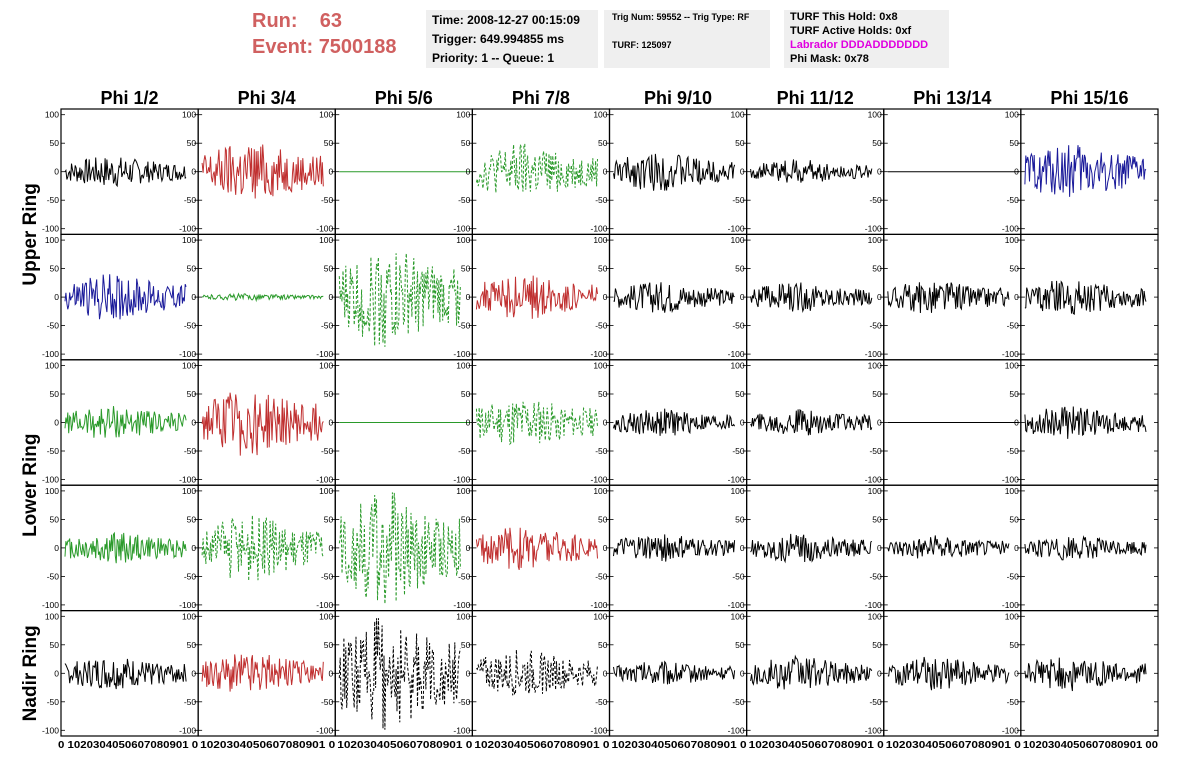 The height and width of the screenshot is (772, 1196). I want to click on x-tick-labels: 0 1020304050607080901 0, so click(128, 745).